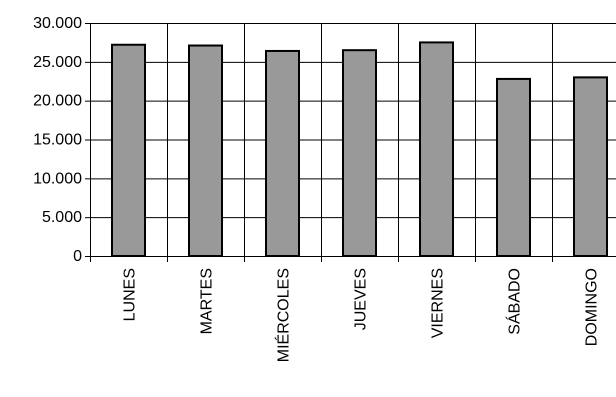  I want to click on x-tick-label: LUNES, so click(130, 294).